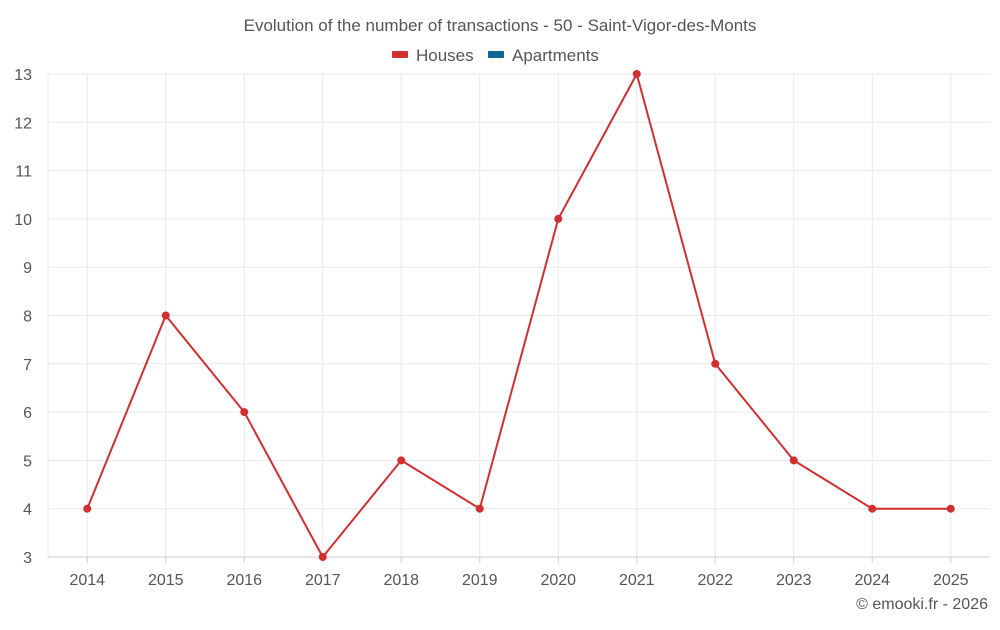 Image resolution: width=1000 pixels, height=630 pixels. Describe the element at coordinates (400, 54) in the screenshot. I see `legend-swatch-houses` at that location.